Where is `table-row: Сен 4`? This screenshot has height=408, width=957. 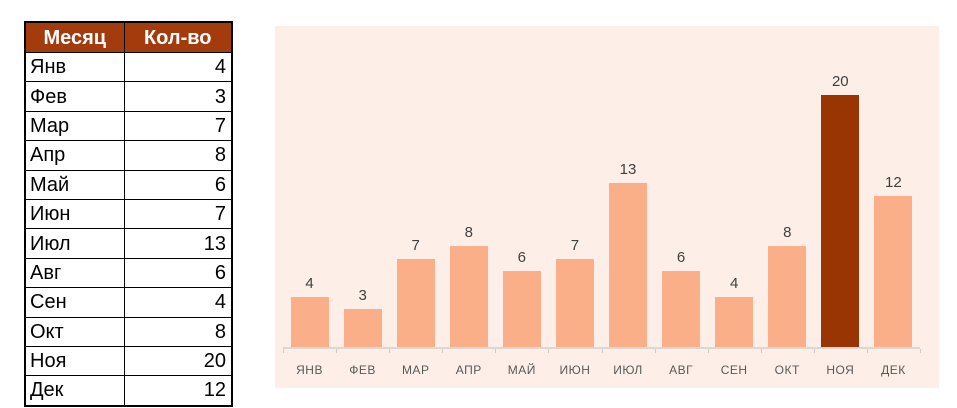 table-row: Сен 4 is located at coordinates (128, 302).